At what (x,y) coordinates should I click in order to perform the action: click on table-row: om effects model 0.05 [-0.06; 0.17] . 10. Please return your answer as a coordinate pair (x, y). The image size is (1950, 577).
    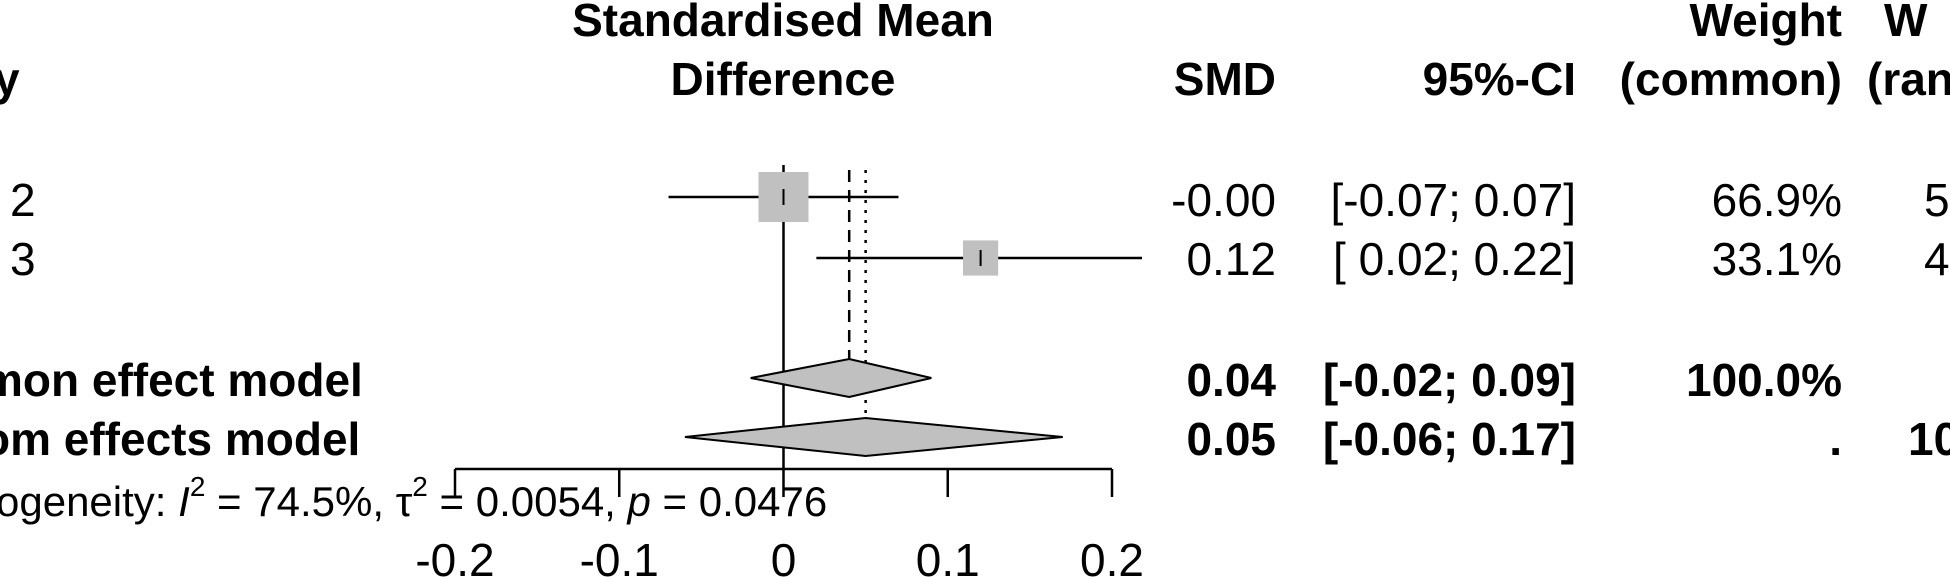
    Looking at the image, I should click on (975, 439).